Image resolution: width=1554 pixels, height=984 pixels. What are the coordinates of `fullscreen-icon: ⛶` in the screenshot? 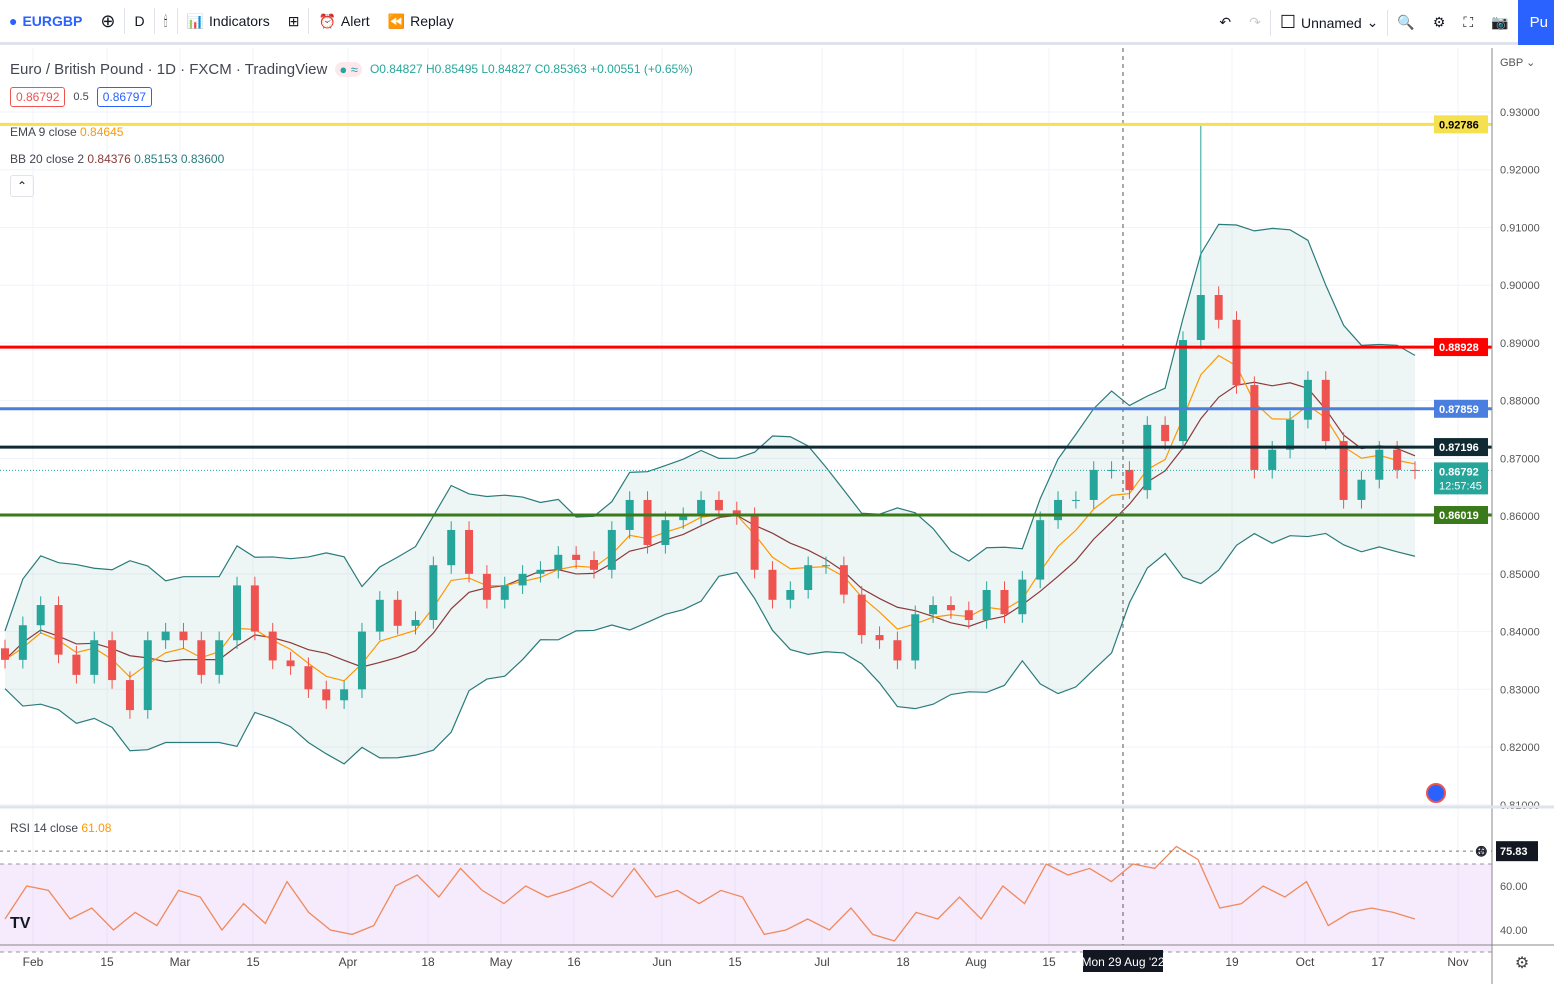 It's located at (1468, 22).